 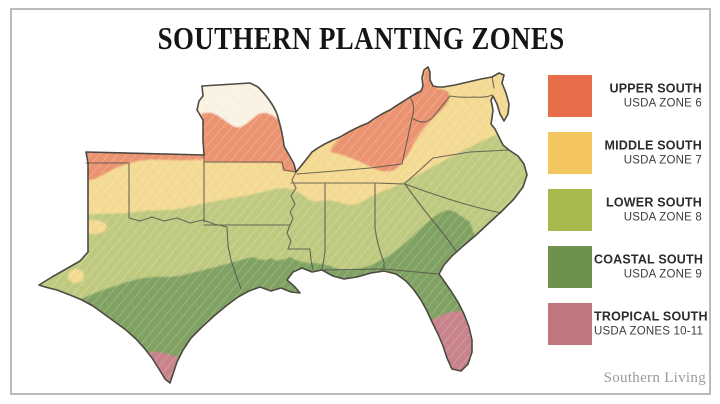 I want to click on legend-item-upper-south: UPPER SOUTH USDA ZONE 6, so click(x=625, y=96).